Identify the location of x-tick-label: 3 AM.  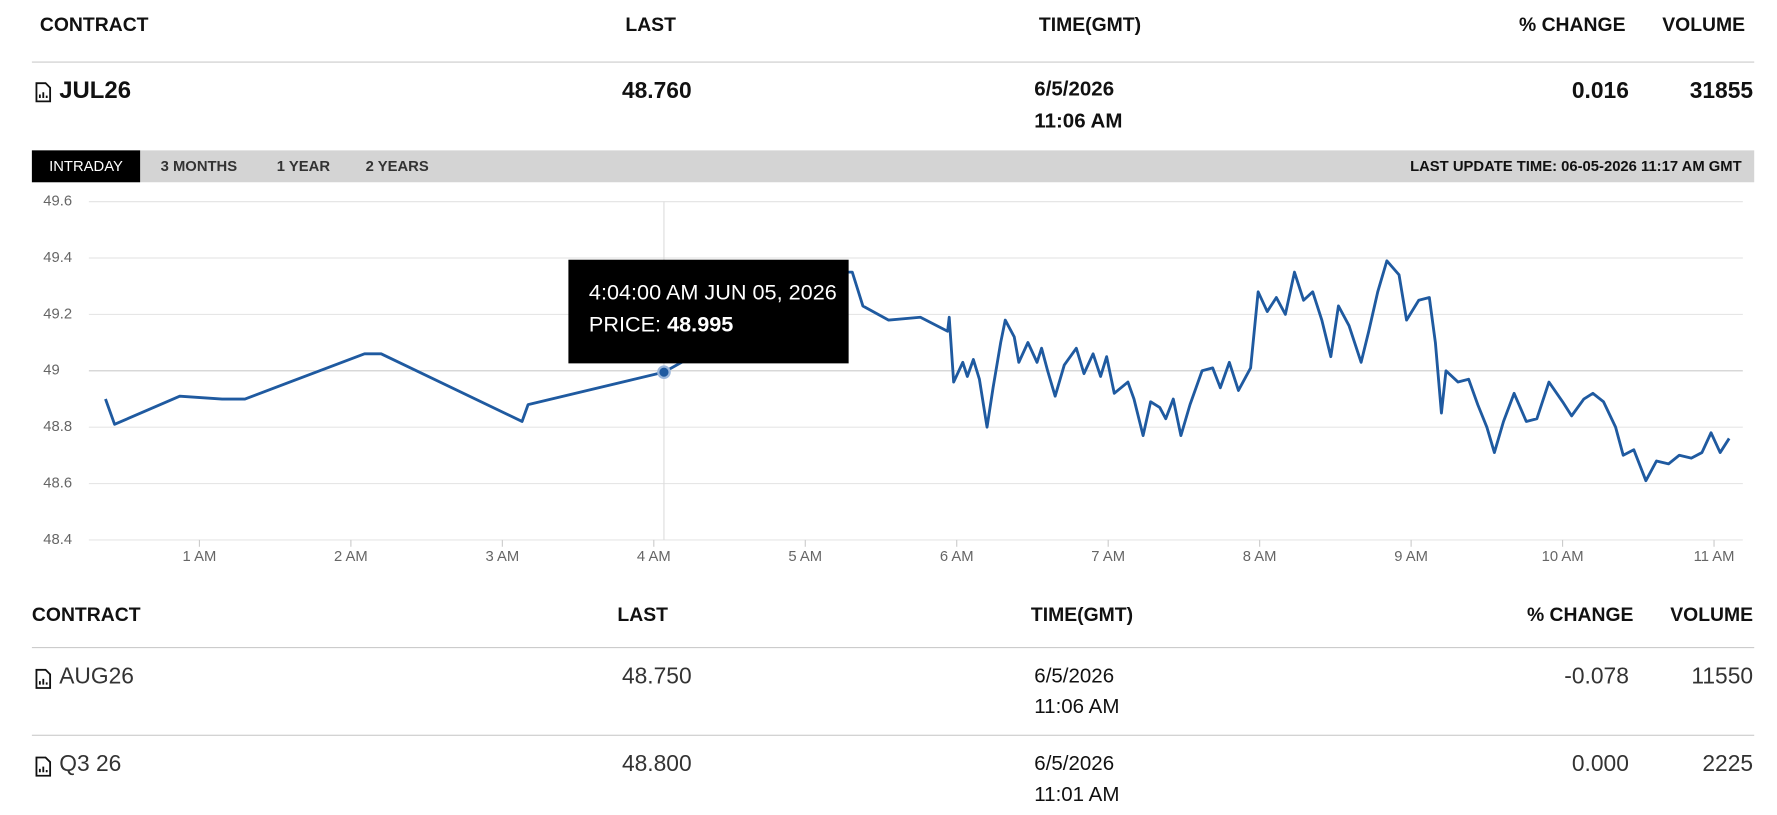
(502, 557).